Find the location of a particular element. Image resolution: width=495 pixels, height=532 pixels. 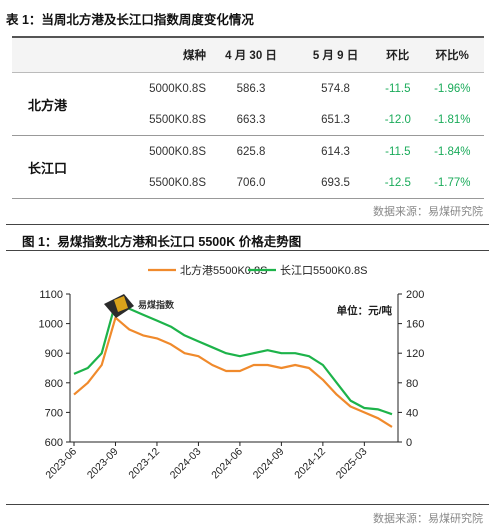

legend-label: 长江口5500K0.8S is located at coordinates (323, 270).